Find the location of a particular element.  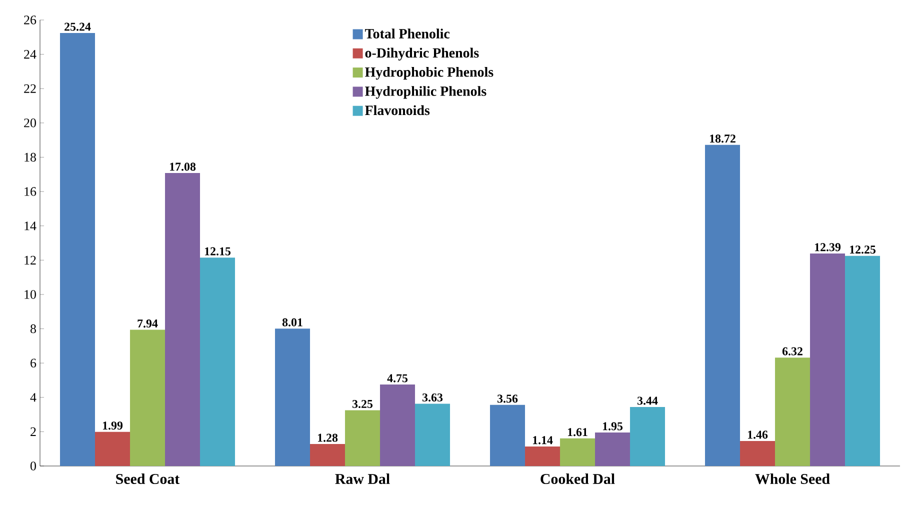

y-tick-label: 12 is located at coordinates (30, 260).